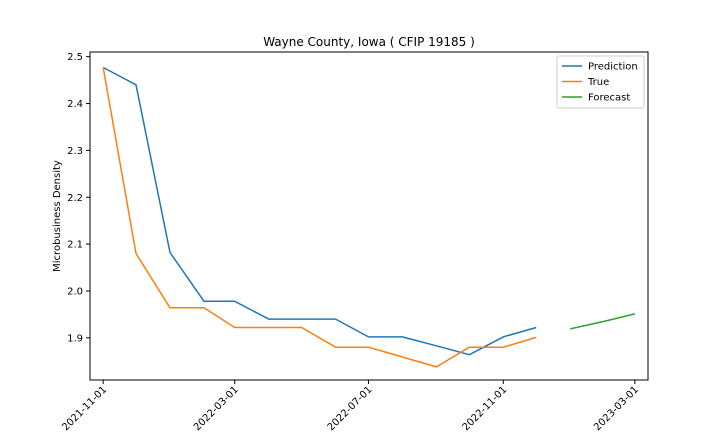  What do you see at coordinates (75, 338) in the screenshot?
I see `y-tick-label: 1.9` at bounding box center [75, 338].